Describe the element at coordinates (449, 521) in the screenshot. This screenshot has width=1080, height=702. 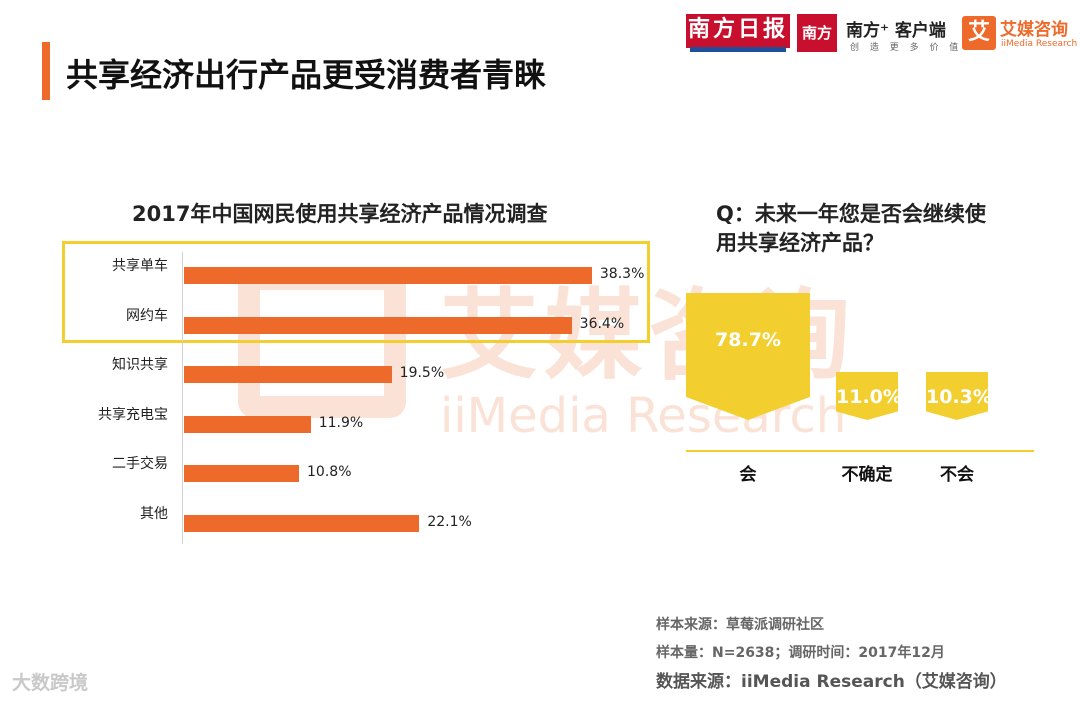
I see `value-label: 22.1%` at that location.